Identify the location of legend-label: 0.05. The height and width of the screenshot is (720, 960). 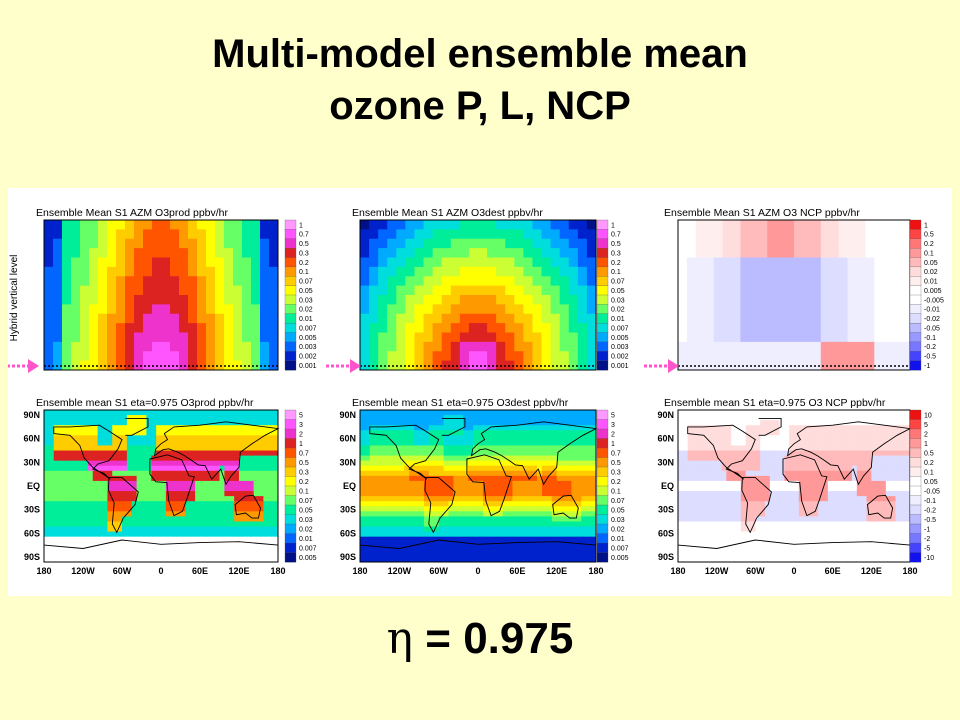
(306, 510).